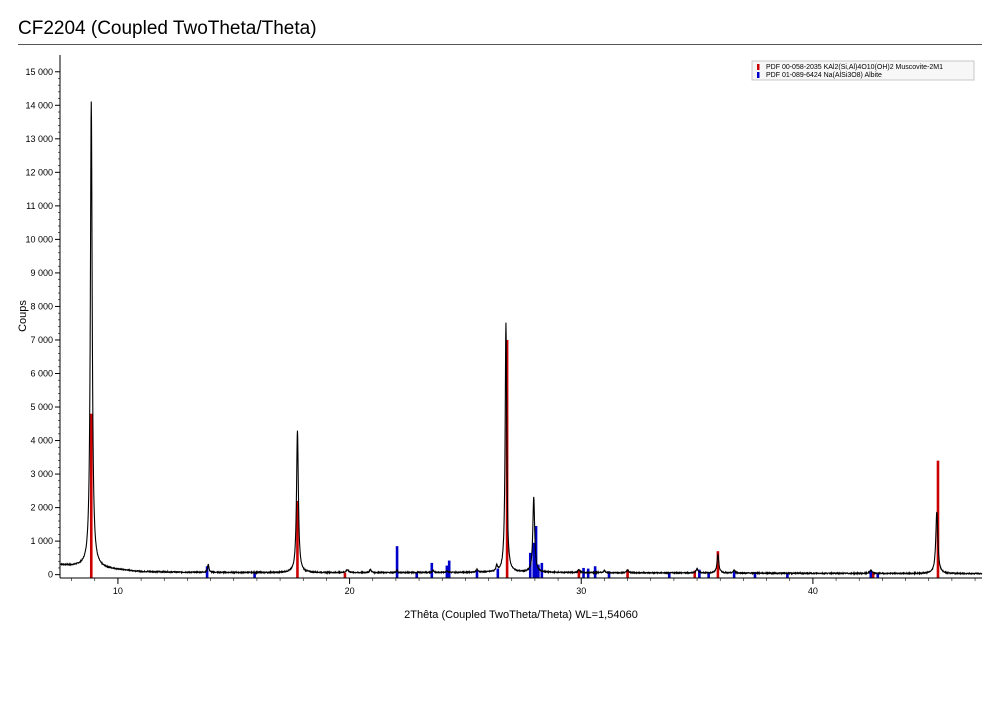  Describe the element at coordinates (500, 44) in the screenshot. I see `title-divider` at that location.